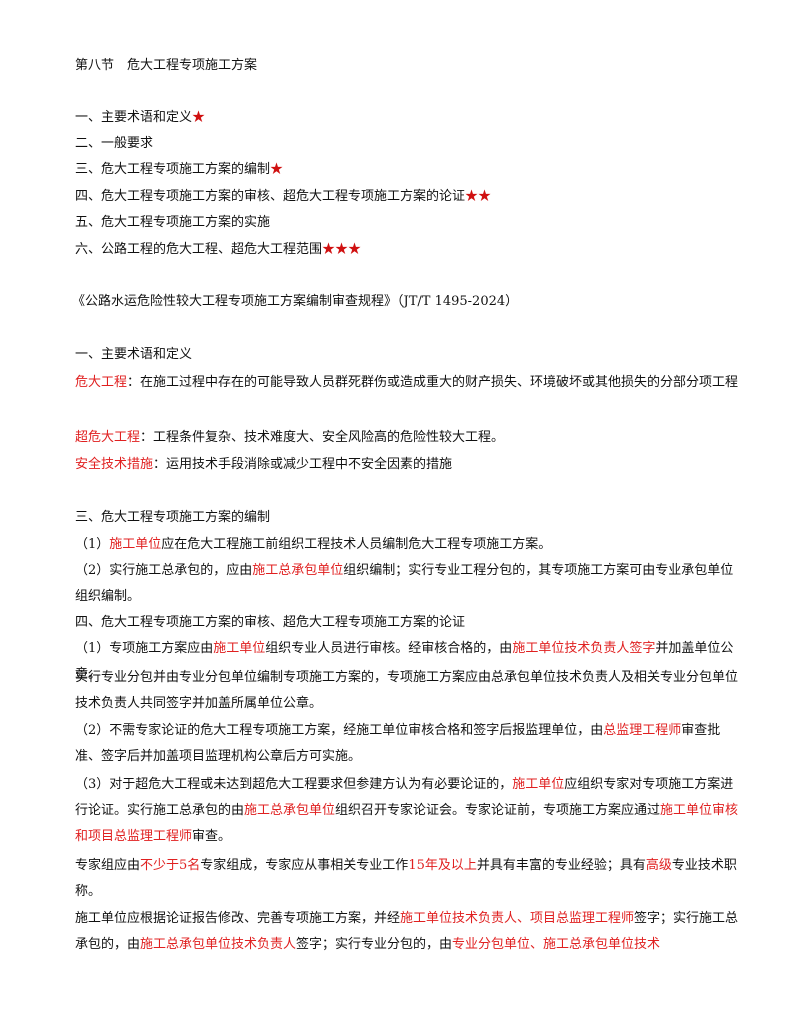 Image resolution: width=800 pixels, height=1035 pixels. What do you see at coordinates (108, 437) in the screenshot?
I see `term-name: 超危大工程` at bounding box center [108, 437].